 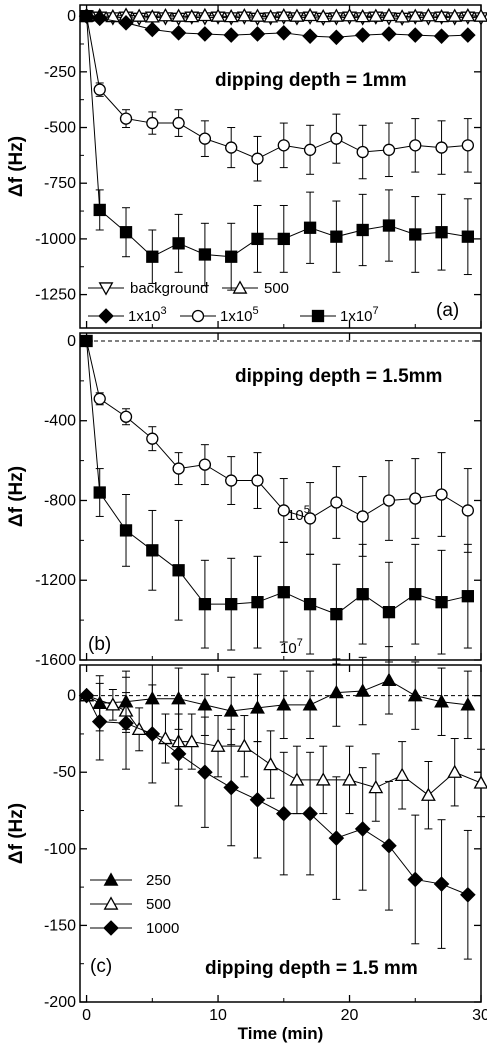 I want to click on y-tick-label: -400, so click(x=60, y=421).